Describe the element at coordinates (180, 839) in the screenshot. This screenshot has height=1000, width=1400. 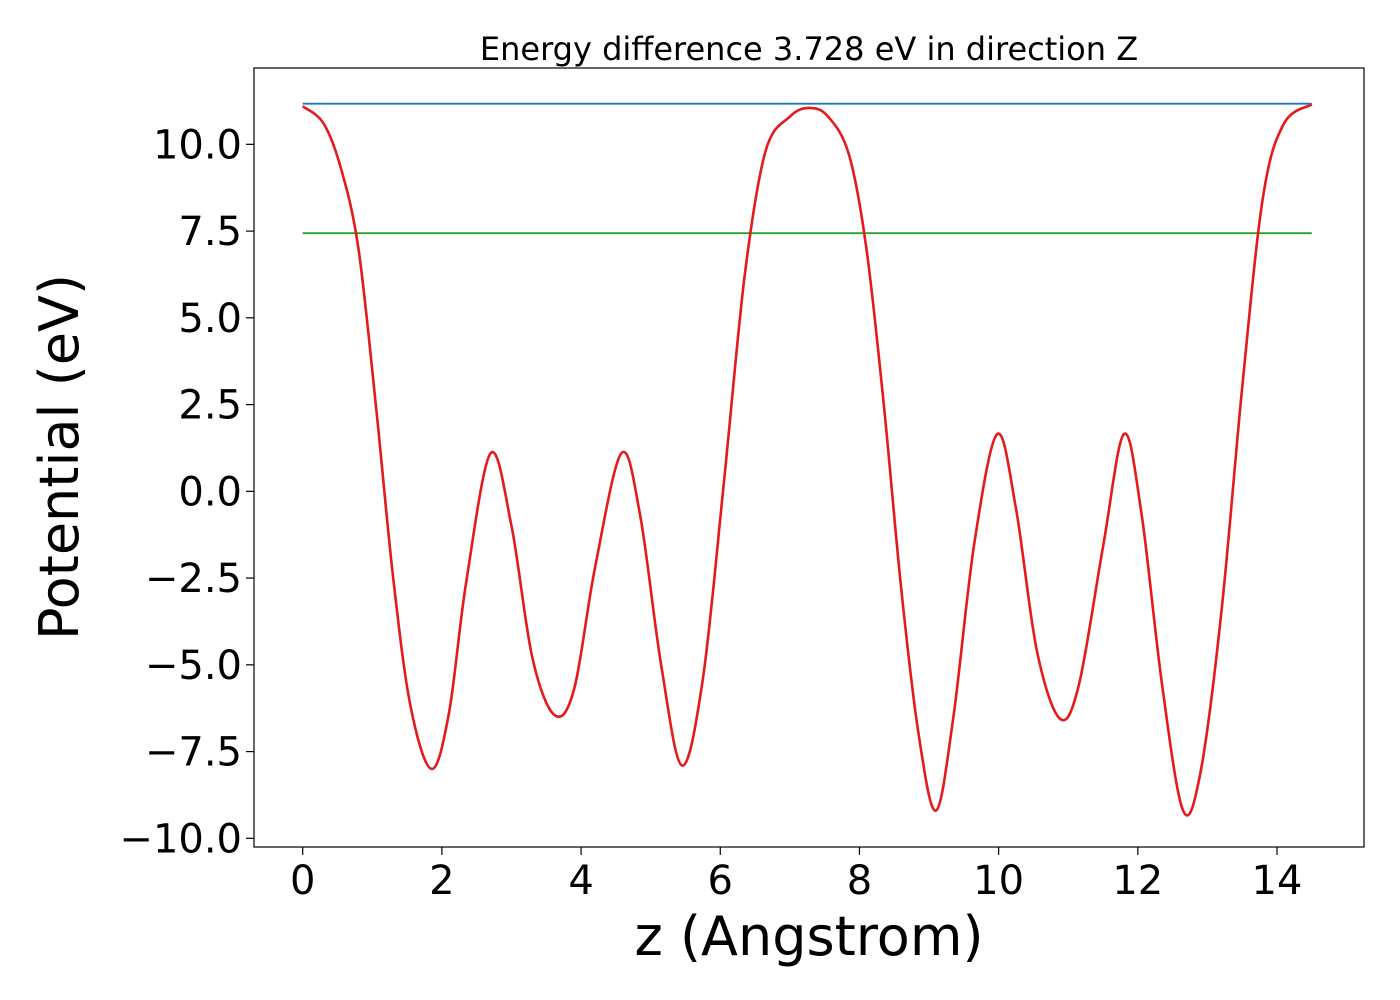
I see `y-tick-label: −10.0` at that location.